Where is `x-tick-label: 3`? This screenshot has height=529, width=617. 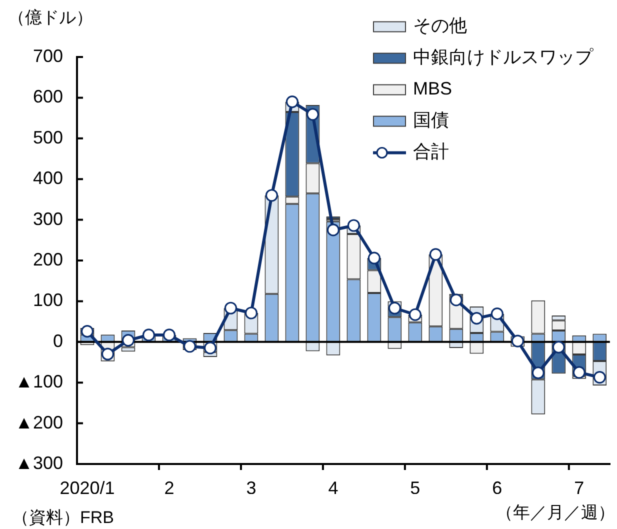
x-tick-label: 3 is located at coordinates (251, 488).